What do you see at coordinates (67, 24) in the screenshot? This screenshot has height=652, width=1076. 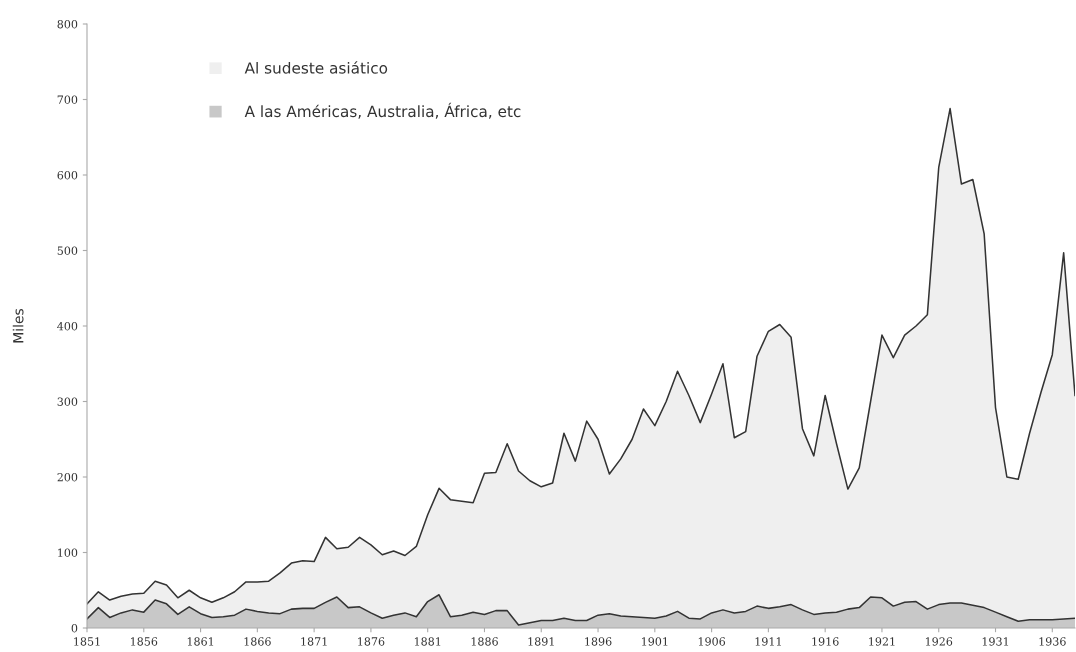 I see `y-tick-label: 800` at bounding box center [67, 24].